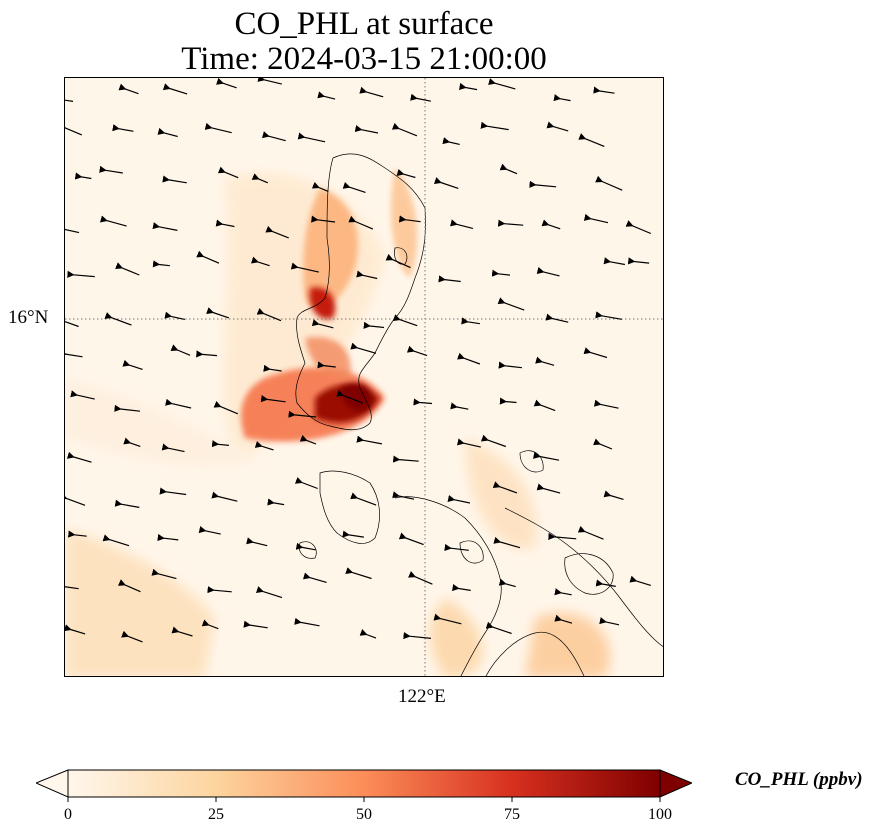 Image resolution: width=885 pixels, height=836 pixels. I want to click on colorbar-tick-label: 0, so click(68, 814).